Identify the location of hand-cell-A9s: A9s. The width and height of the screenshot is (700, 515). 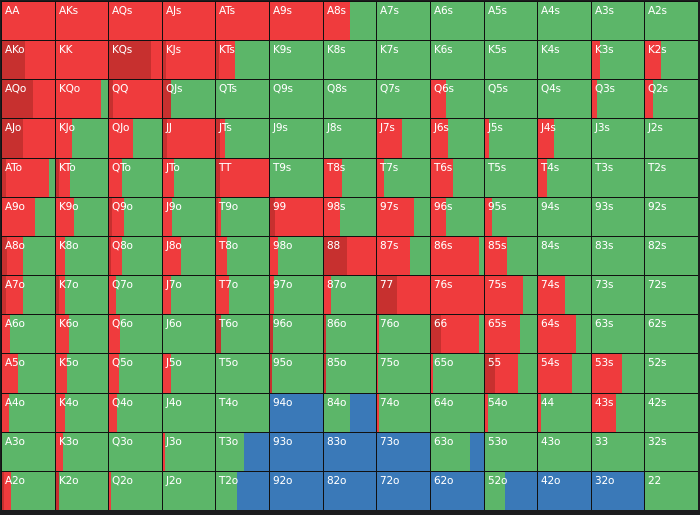
(296, 21).